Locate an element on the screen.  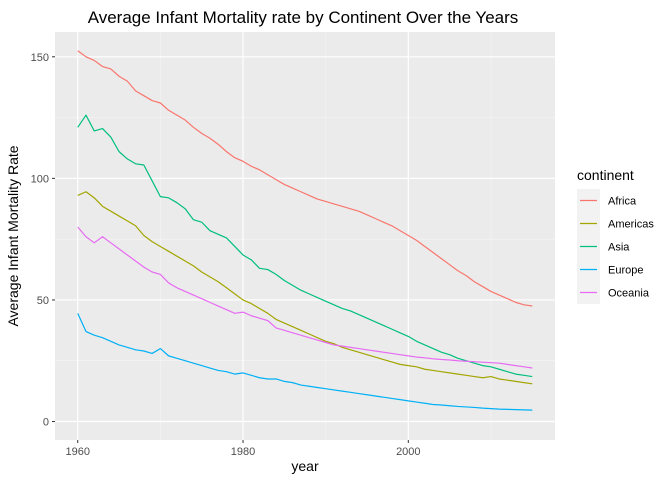
legend-label-oceania: Oceania is located at coordinates (629, 294).